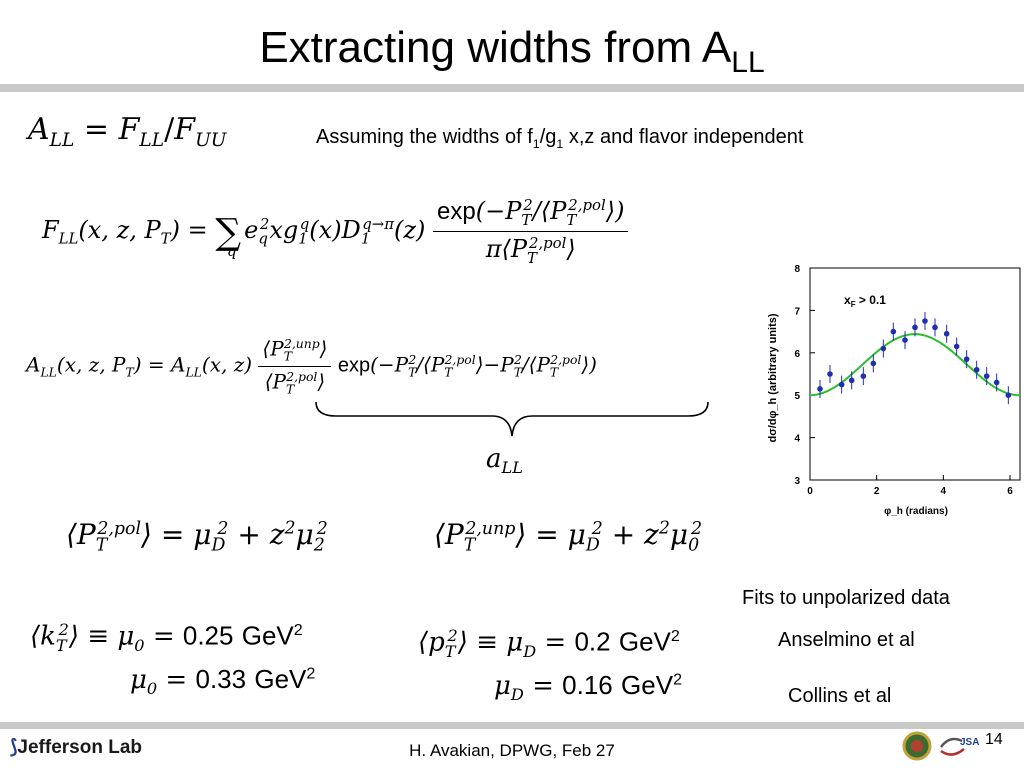 Image resolution: width=1024 pixels, height=768 pixels. Describe the element at coordinates (797, 269) in the screenshot. I see `y-tick-label: 8` at that location.